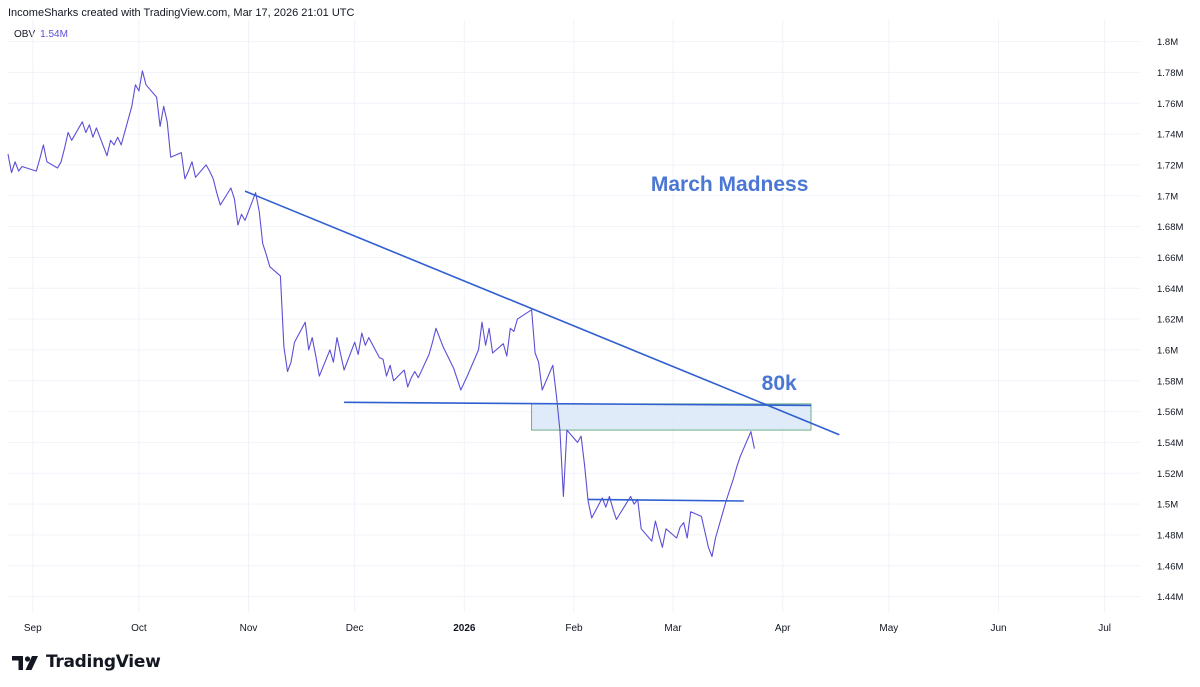  What do you see at coordinates (1167, 196) in the screenshot?
I see `y-tick-label: 1.7M` at bounding box center [1167, 196].